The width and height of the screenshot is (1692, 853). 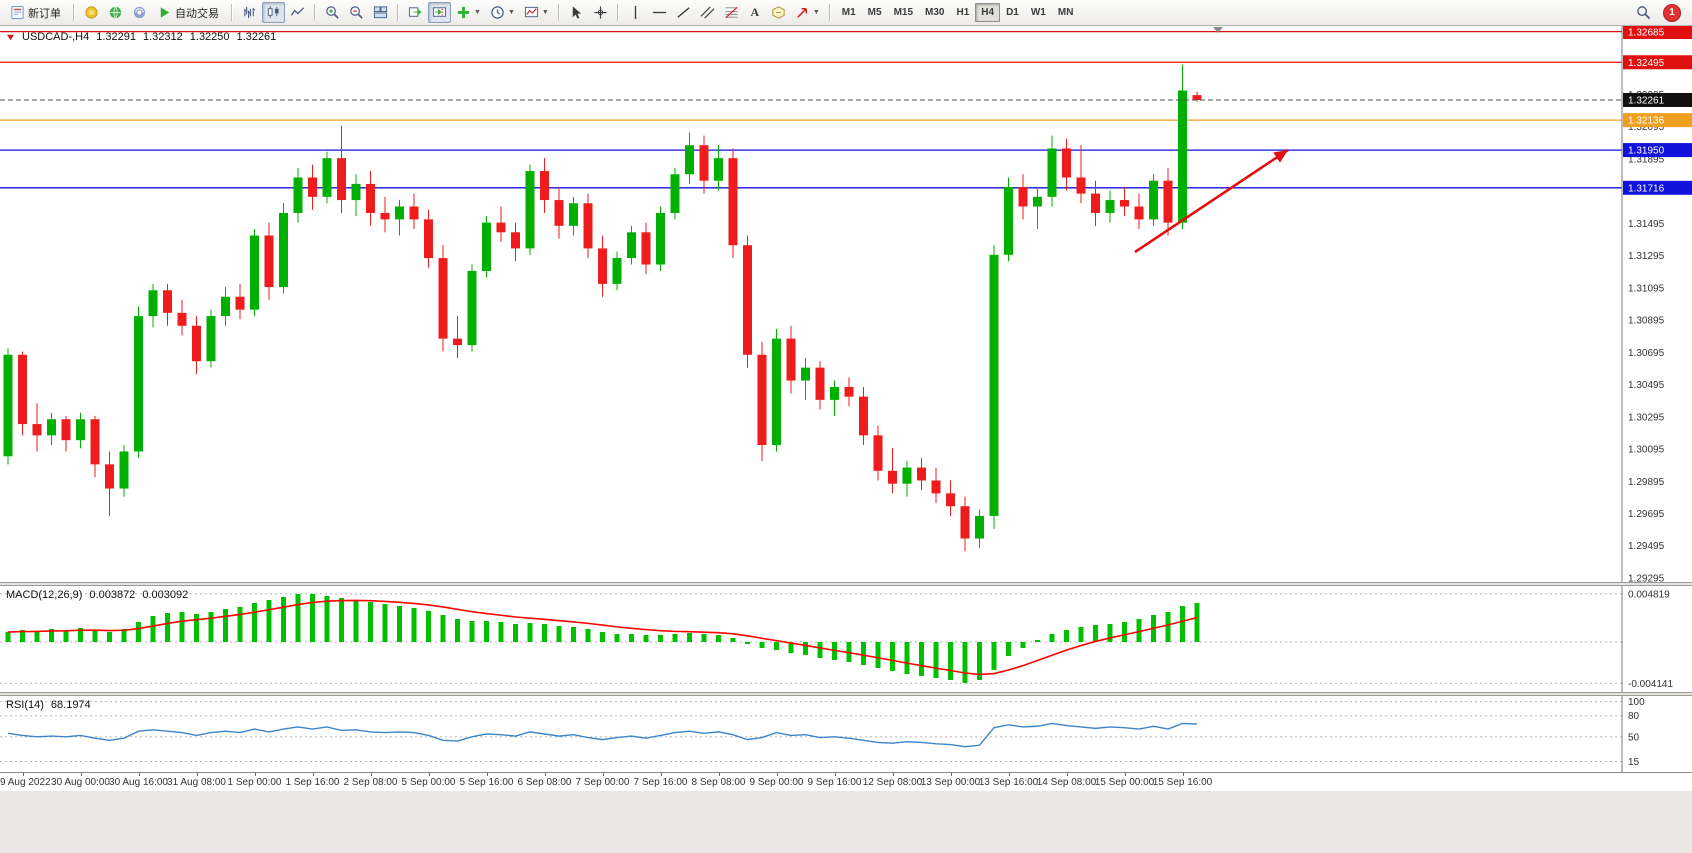 I want to click on bar-chart-button, so click(x=249, y=12).